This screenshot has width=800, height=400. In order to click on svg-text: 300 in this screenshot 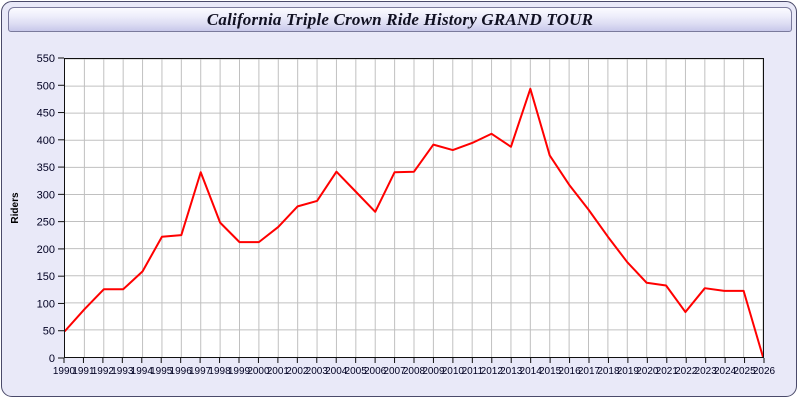, I will do `click(46, 195)`.